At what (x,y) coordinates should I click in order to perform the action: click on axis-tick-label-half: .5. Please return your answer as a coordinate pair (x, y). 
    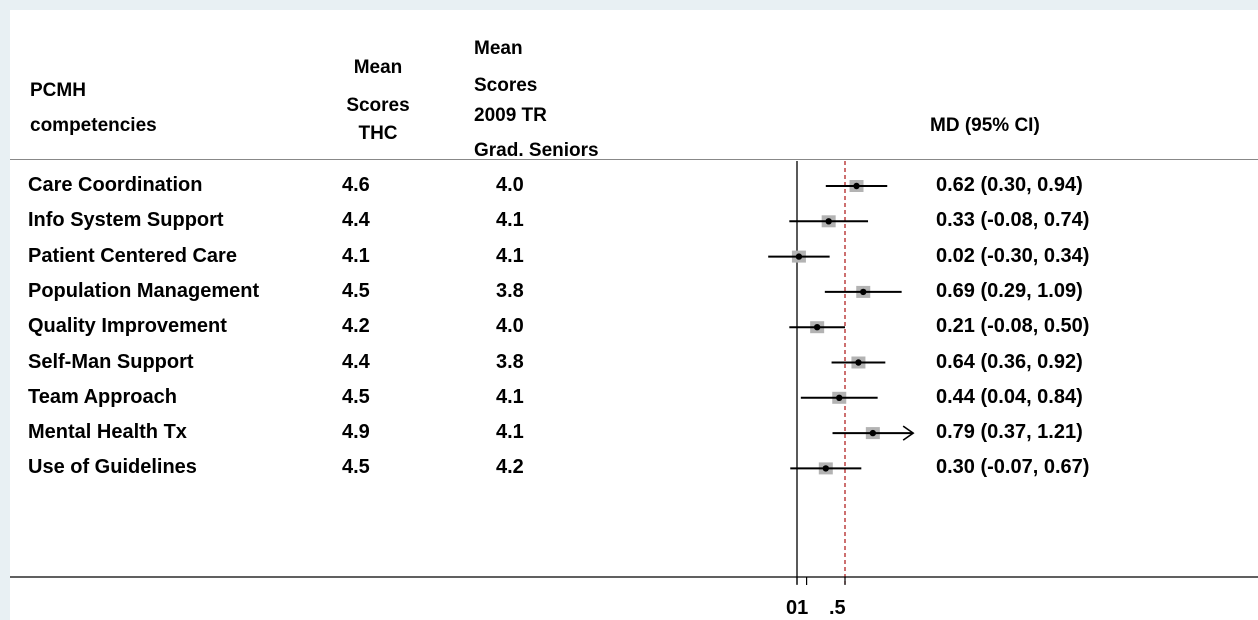
    Looking at the image, I should click on (837, 608).